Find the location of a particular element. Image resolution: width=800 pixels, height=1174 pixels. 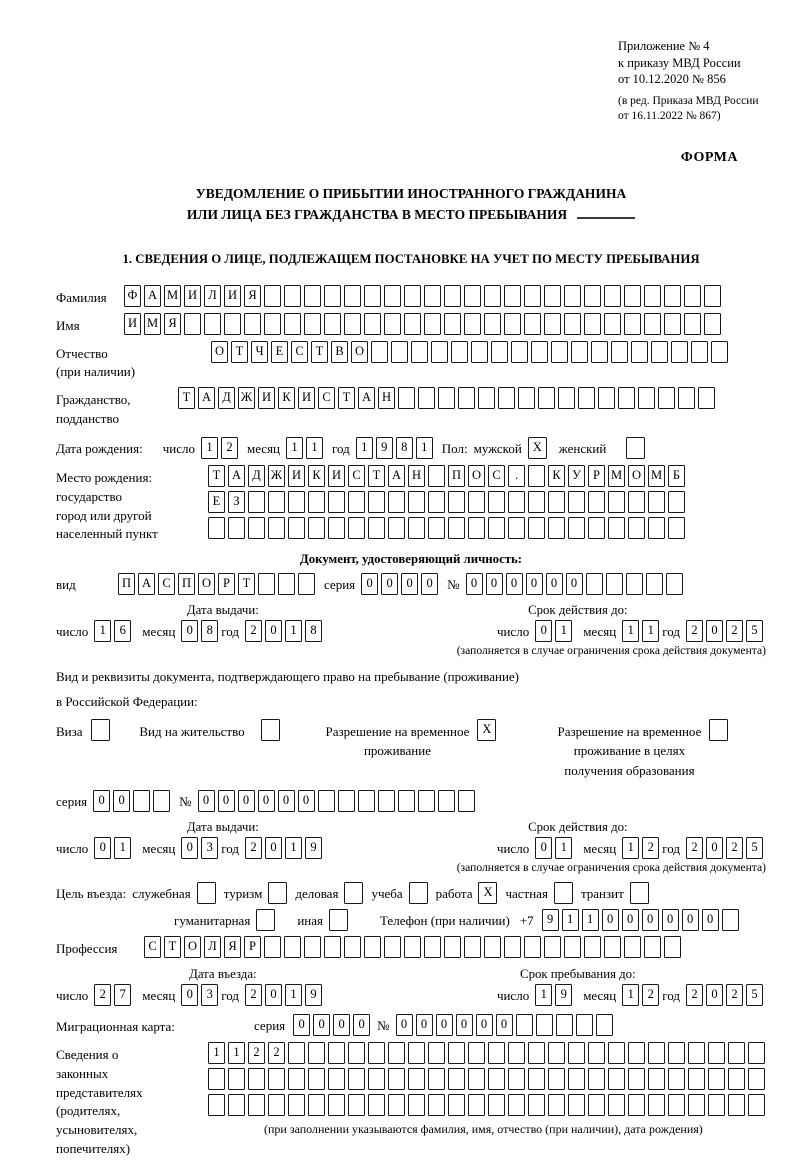

checkbox-work: X is located at coordinates (488, 893).